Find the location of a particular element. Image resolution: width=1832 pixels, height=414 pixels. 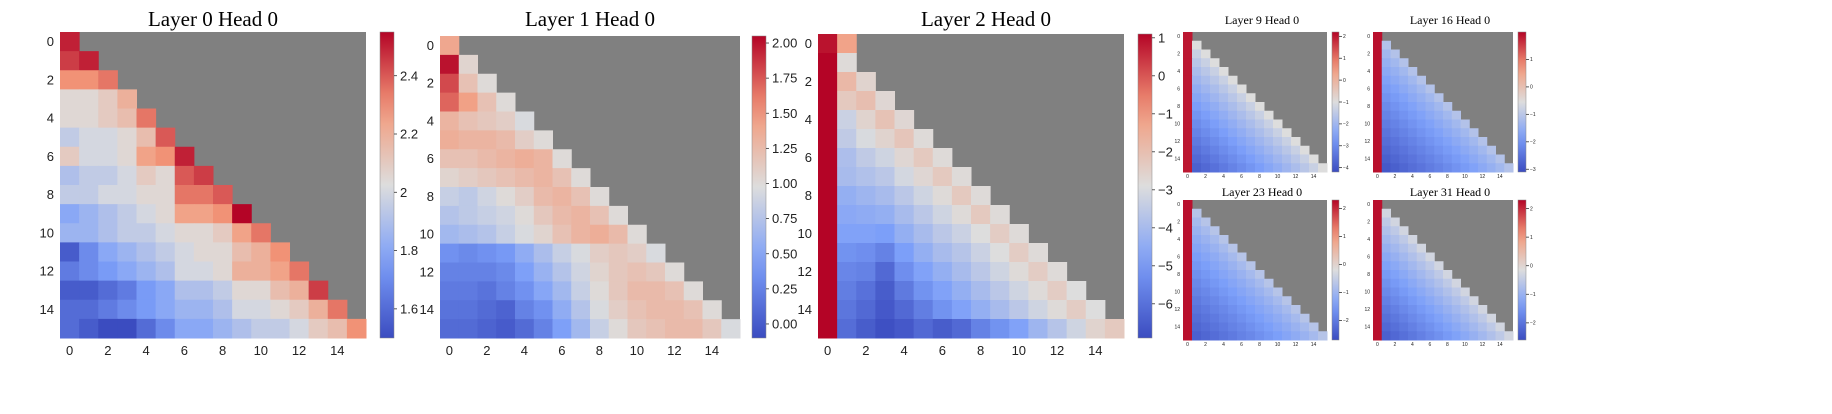

y-tick-label: 8 is located at coordinates (1178, 275).